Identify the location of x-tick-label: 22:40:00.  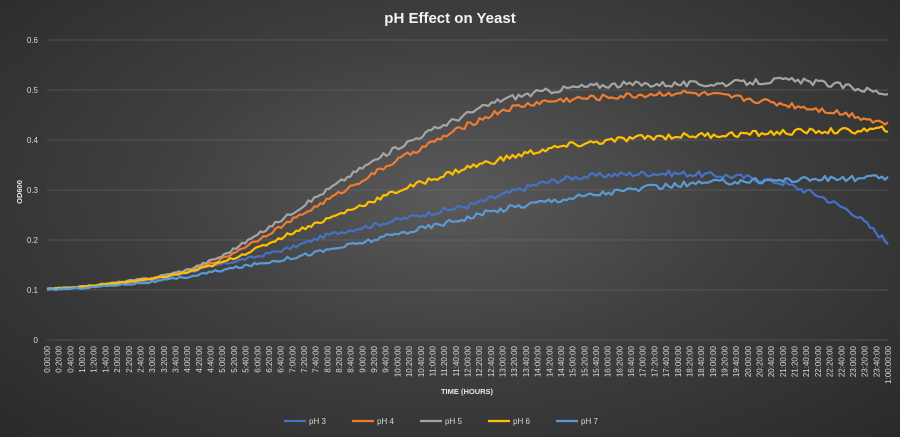
(841, 361).